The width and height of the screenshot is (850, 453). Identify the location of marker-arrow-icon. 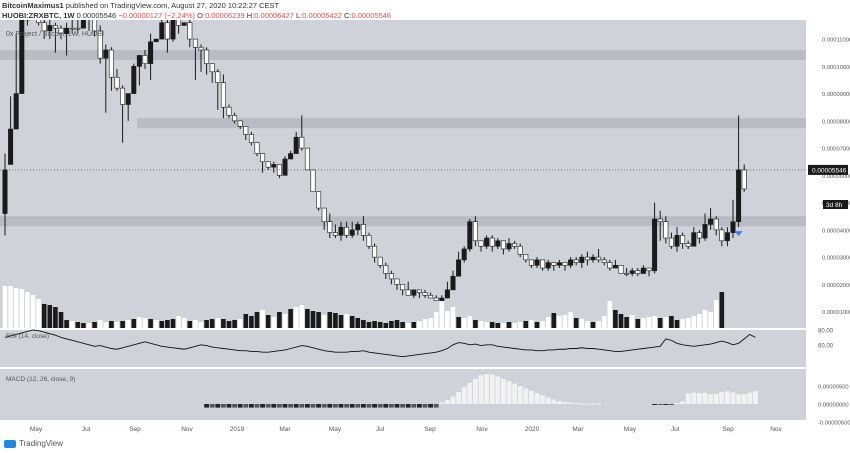
(738, 234).